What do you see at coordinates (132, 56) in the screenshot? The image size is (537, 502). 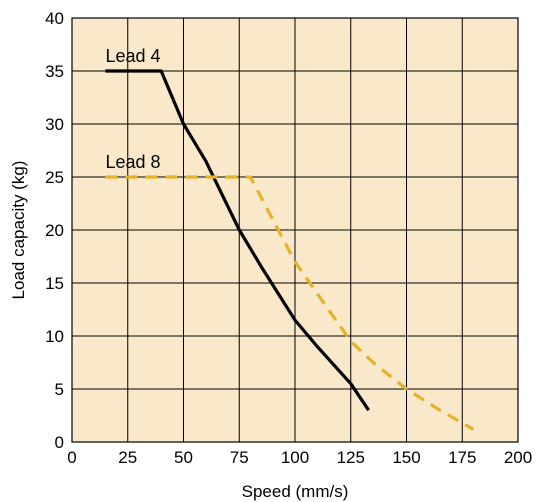 I see `series-label-1: Lead 4` at bounding box center [132, 56].